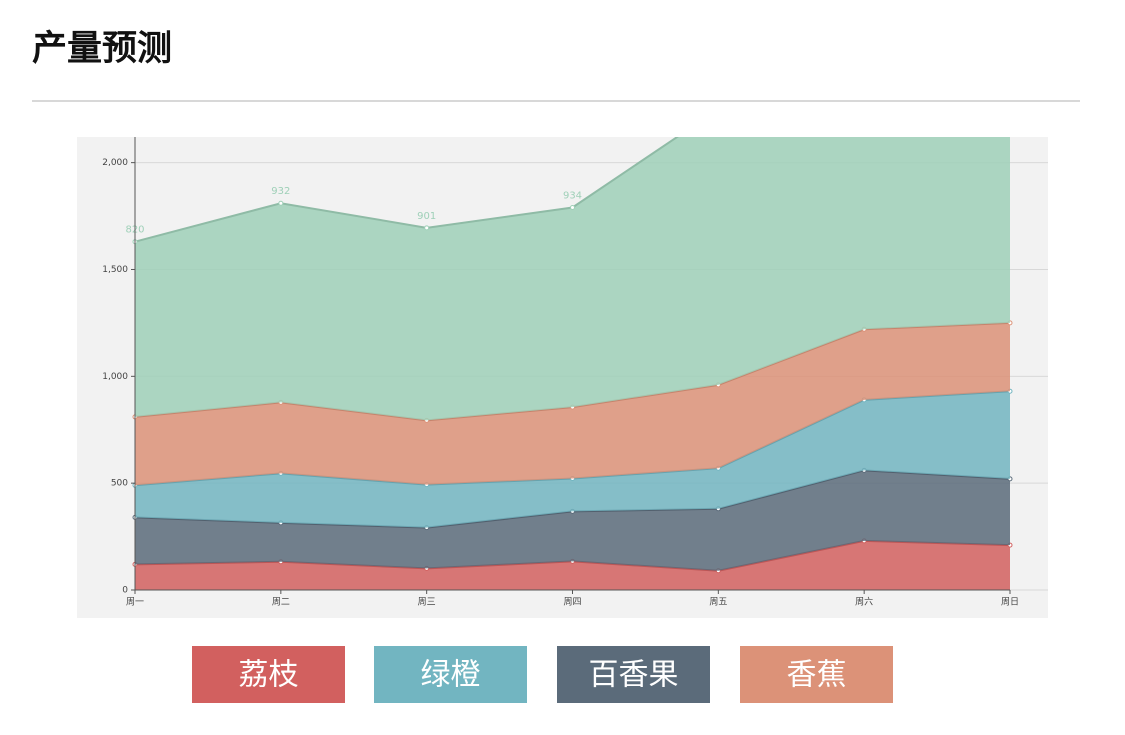 The height and width of the screenshot is (735, 1125). Describe the element at coordinates (102, 49) in the screenshot. I see `page-title: 产量预测` at that location.